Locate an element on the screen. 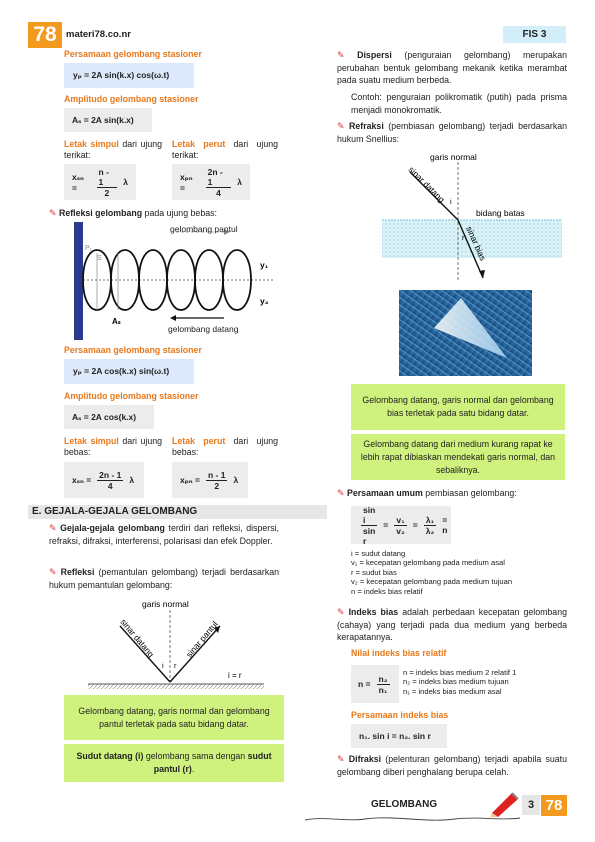 Image resolution: width=595 pixels, height=842 pixels. page-number-badge: 78 is located at coordinates (45, 35).